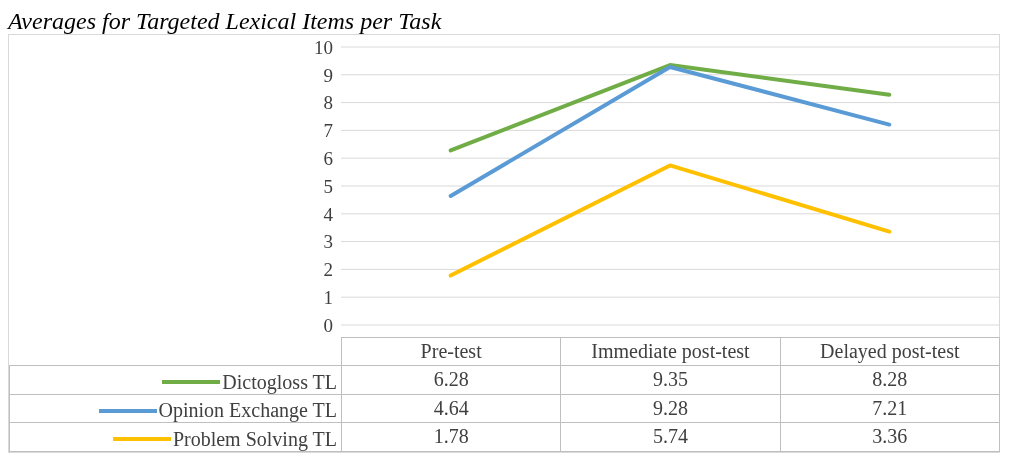 This screenshot has height=459, width=1012. What do you see at coordinates (247, 410) in the screenshot?
I see `legend-label: Opinion Exchange TL` at bounding box center [247, 410].